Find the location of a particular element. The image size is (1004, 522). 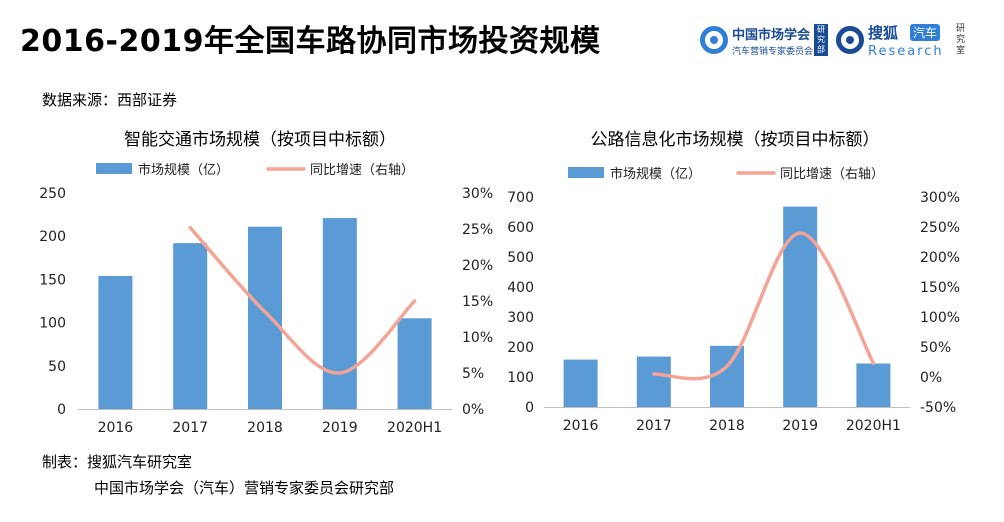

chart2-growth-line is located at coordinates (764, 306).